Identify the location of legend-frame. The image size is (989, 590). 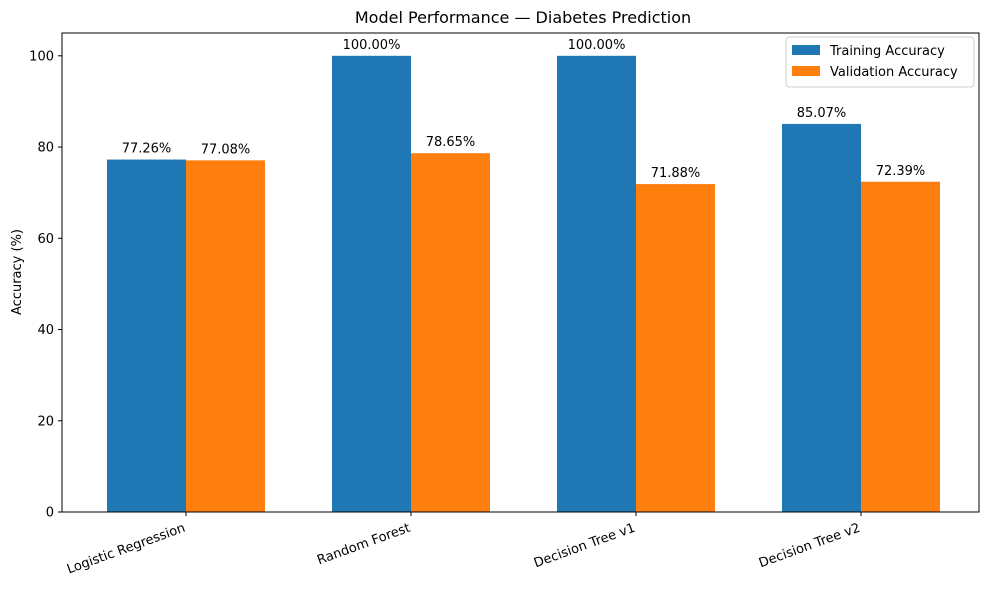
(880, 62).